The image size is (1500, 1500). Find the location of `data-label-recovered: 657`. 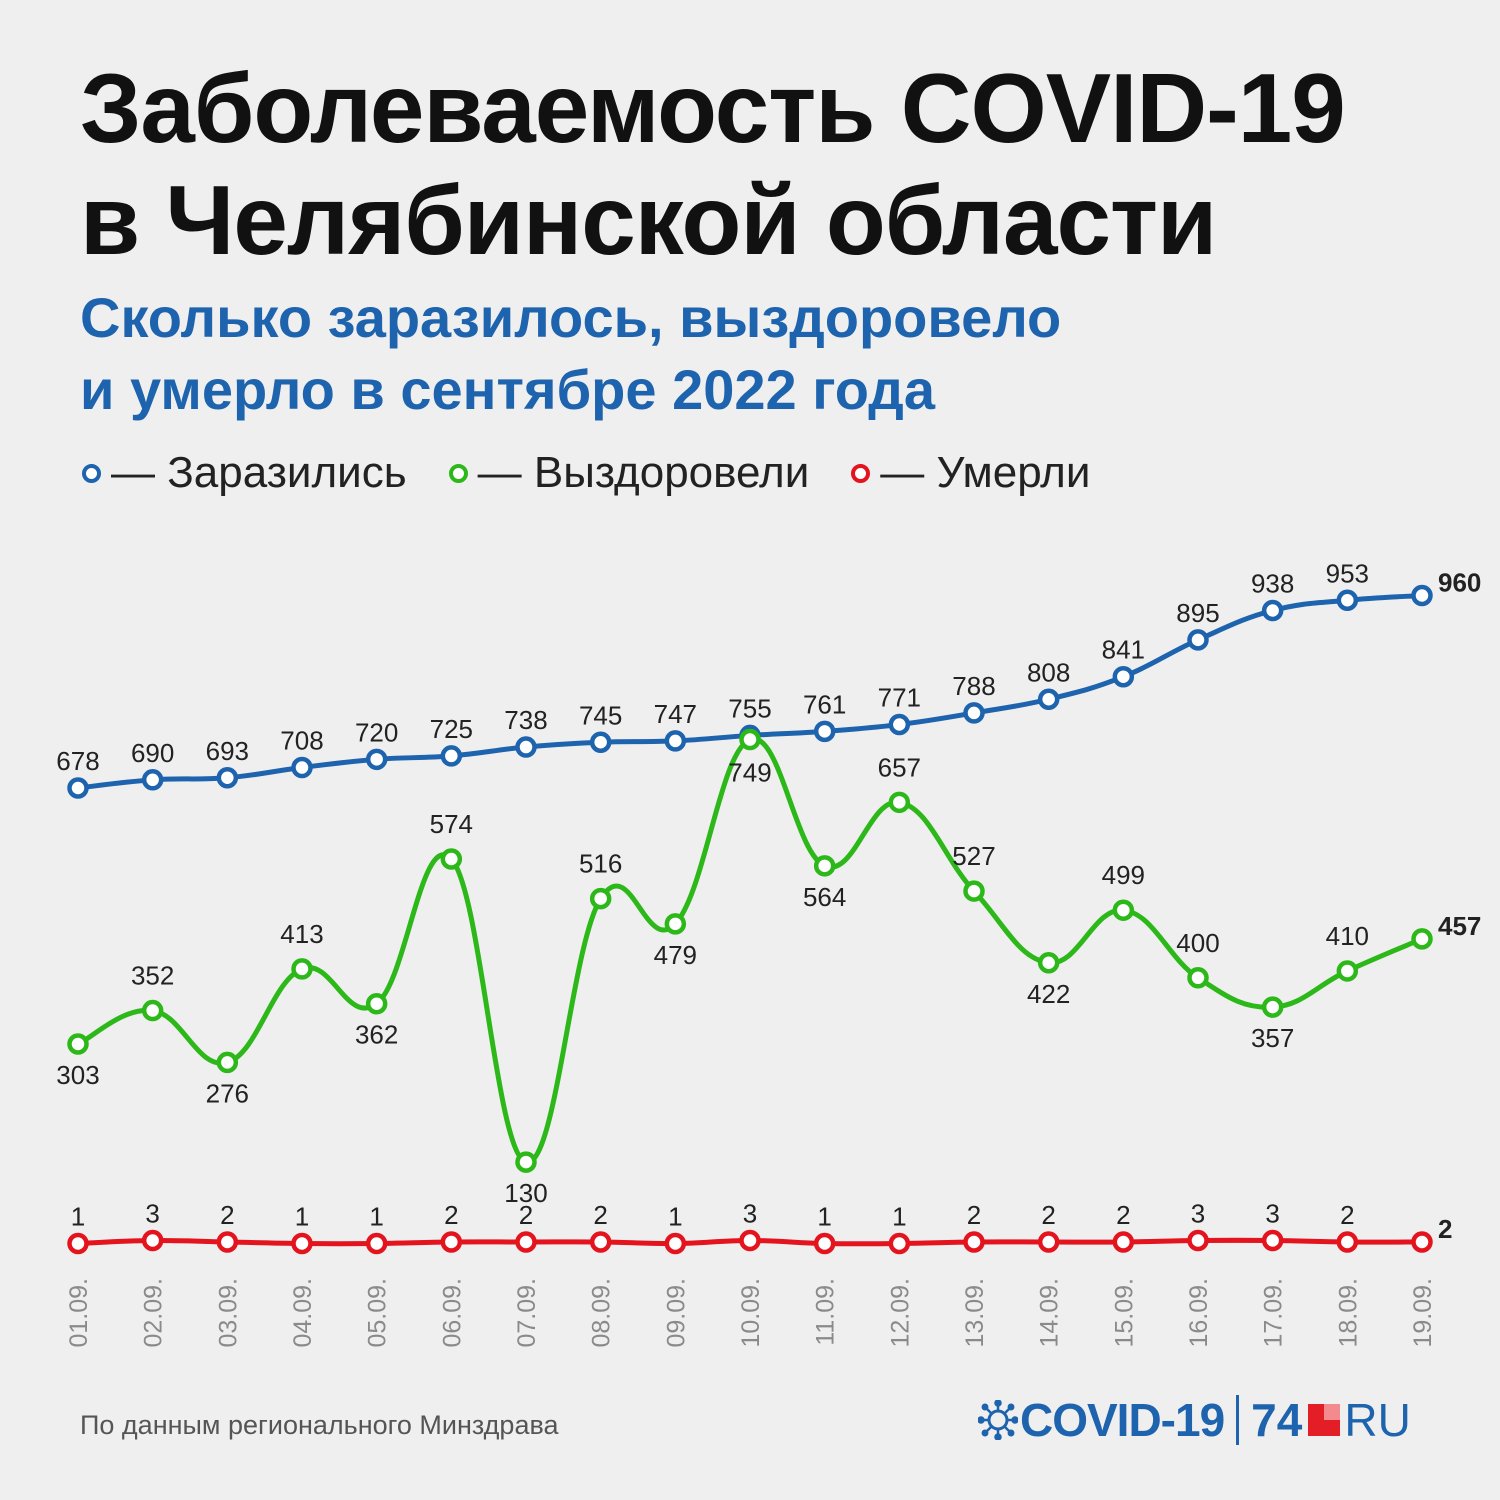

data-label-recovered: 657 is located at coordinates (899, 767).